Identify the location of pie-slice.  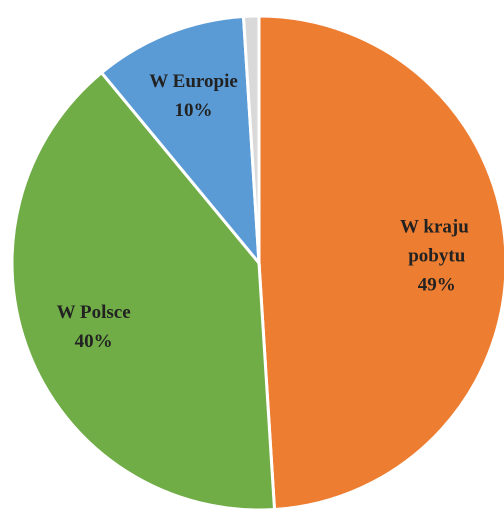
(251, 139).